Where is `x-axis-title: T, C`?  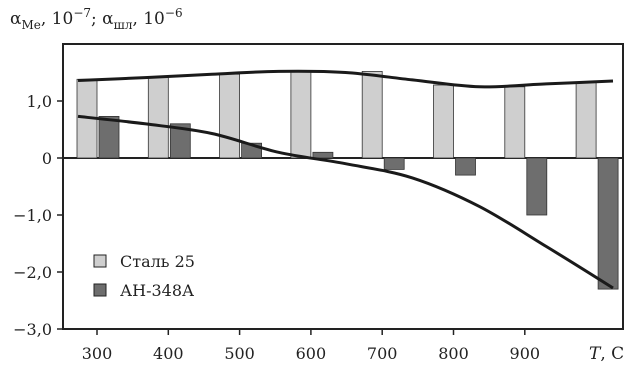 x-axis-title: T, C is located at coordinates (606, 354).